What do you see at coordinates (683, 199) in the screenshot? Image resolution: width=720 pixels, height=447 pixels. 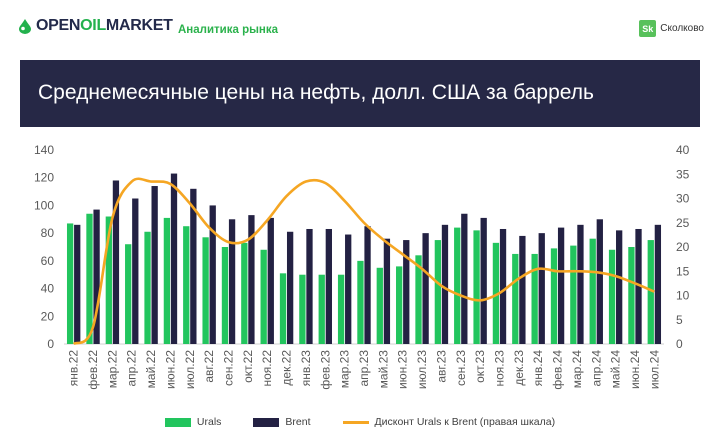 I see `y-right-tick-label: 30` at bounding box center [683, 199].